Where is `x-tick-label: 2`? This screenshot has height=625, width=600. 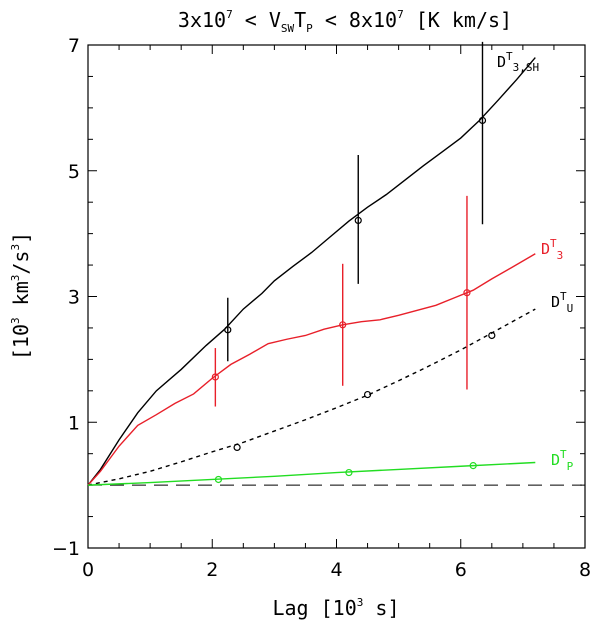 x-tick-label: 2 is located at coordinates (212, 570).